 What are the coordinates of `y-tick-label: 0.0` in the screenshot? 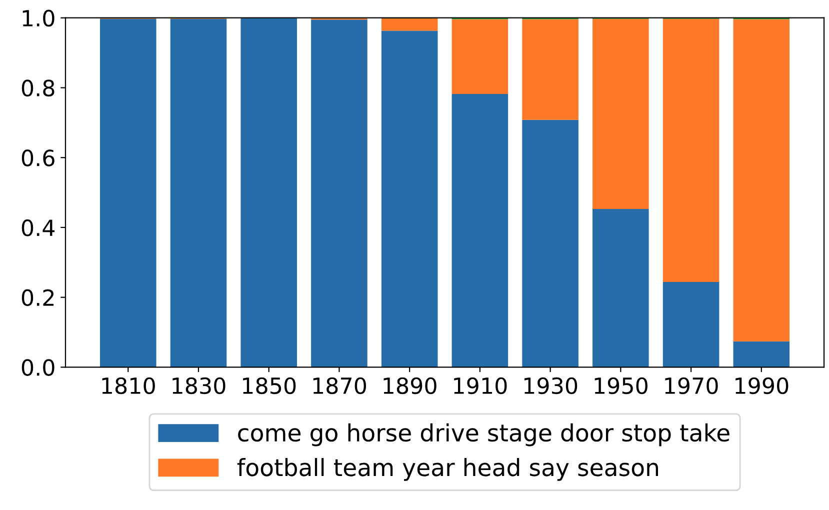 It's located at (38, 367).